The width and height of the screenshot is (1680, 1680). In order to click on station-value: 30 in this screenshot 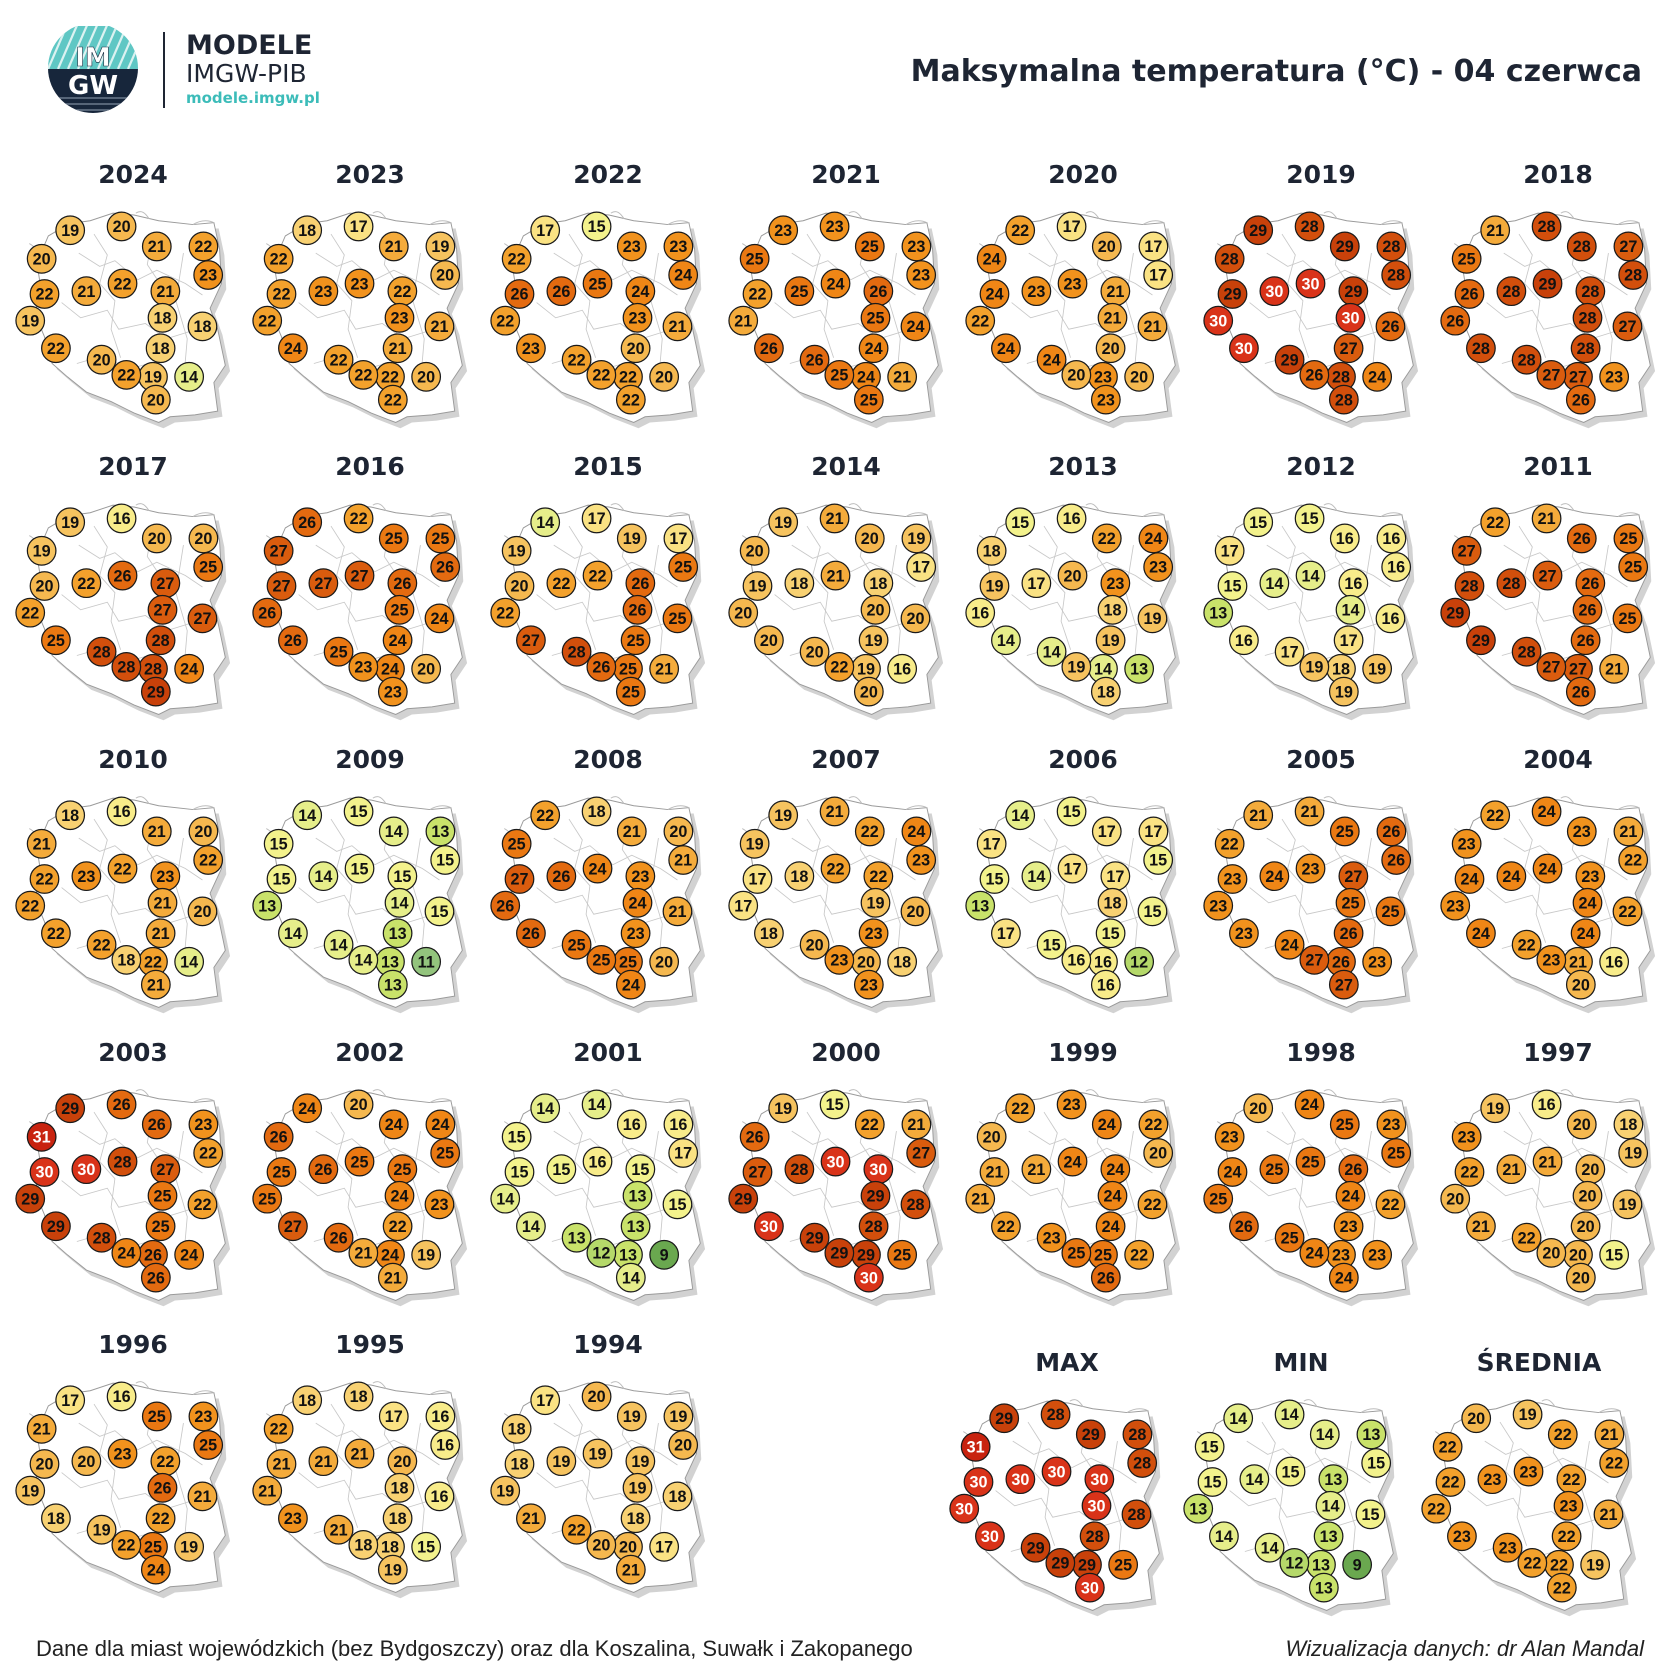, I will do `click(1090, 1588)`.